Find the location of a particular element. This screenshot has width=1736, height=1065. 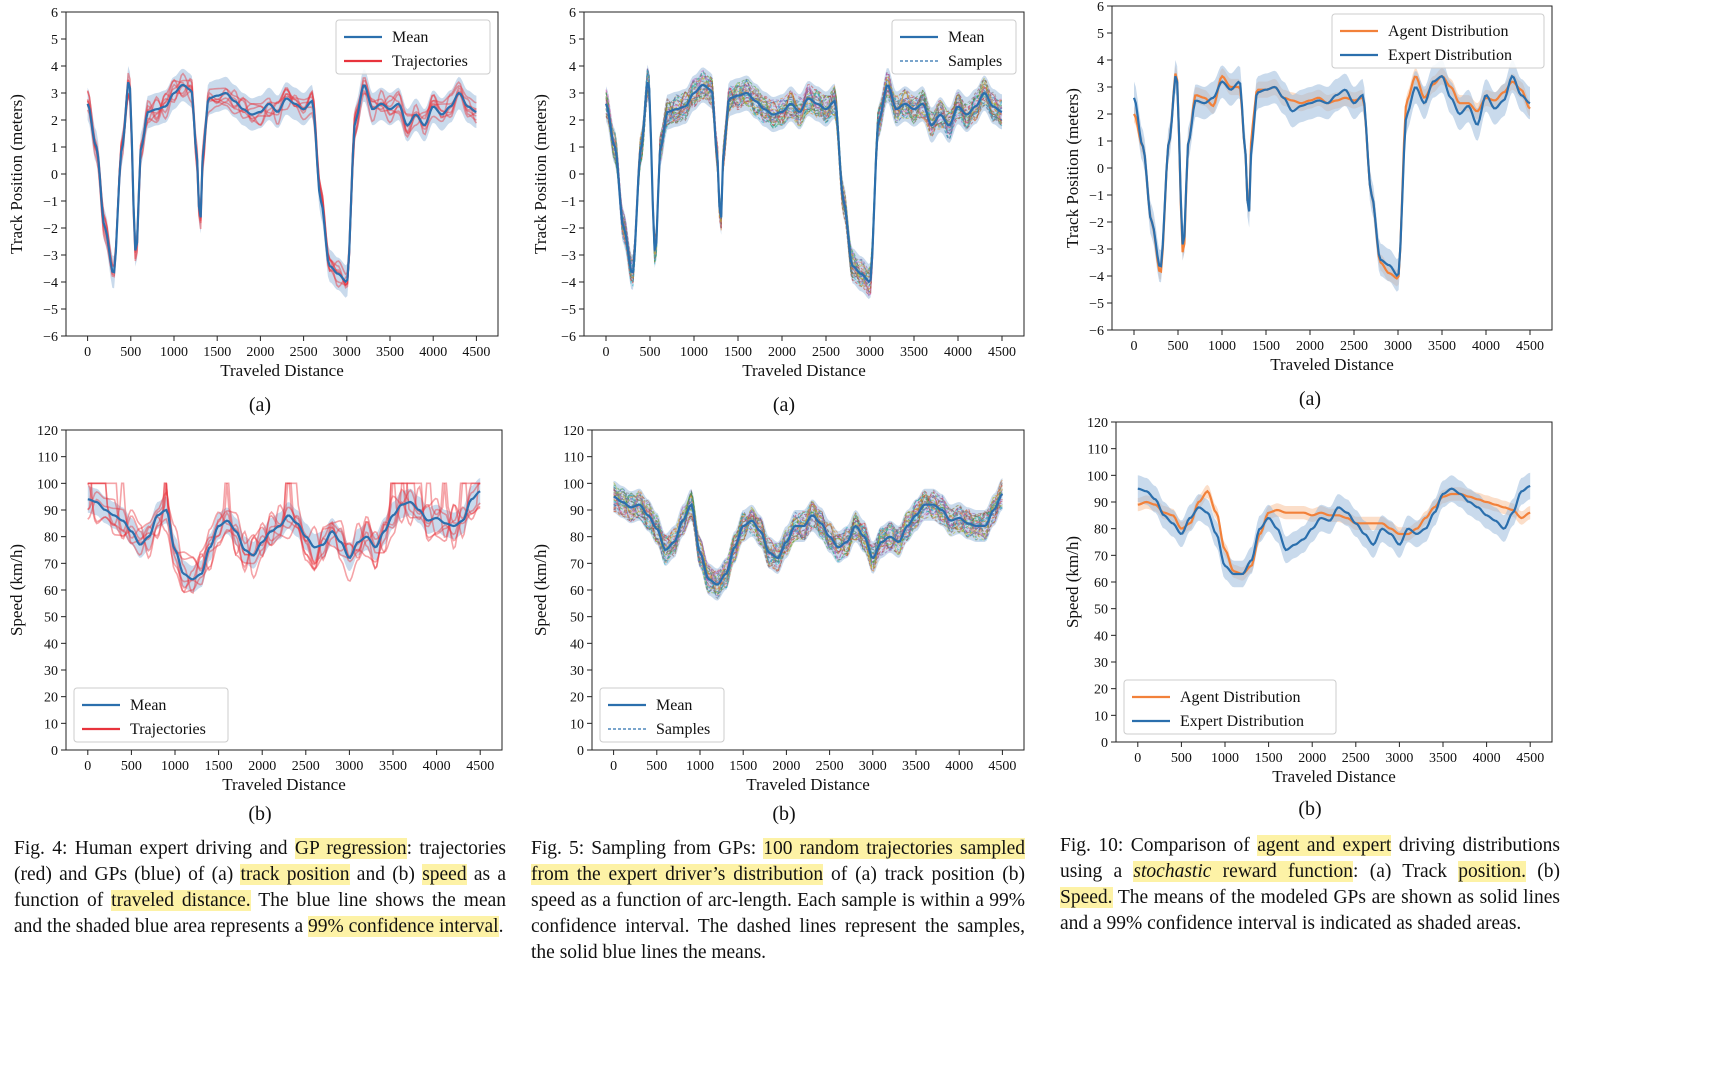

y-tick-label: 4 is located at coordinates (572, 67).